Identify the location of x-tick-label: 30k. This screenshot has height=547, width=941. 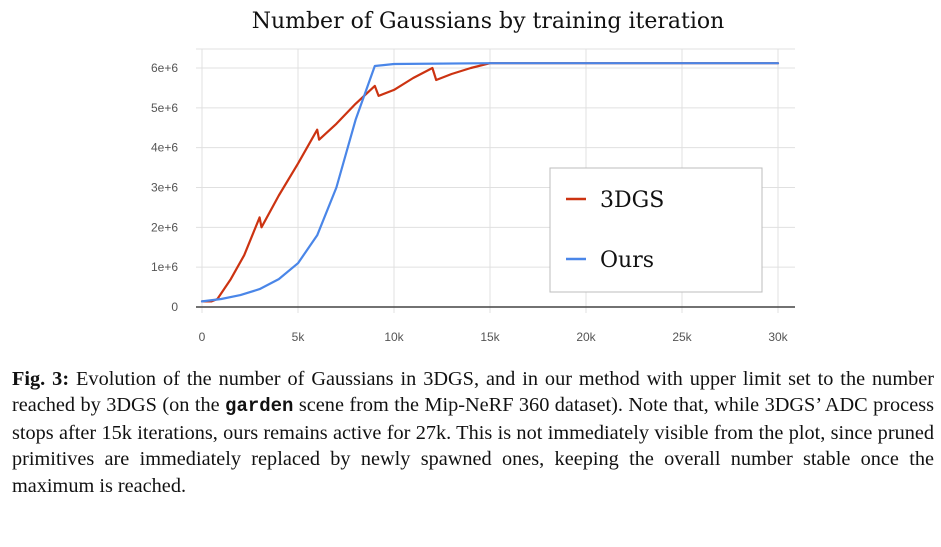
(778, 337).